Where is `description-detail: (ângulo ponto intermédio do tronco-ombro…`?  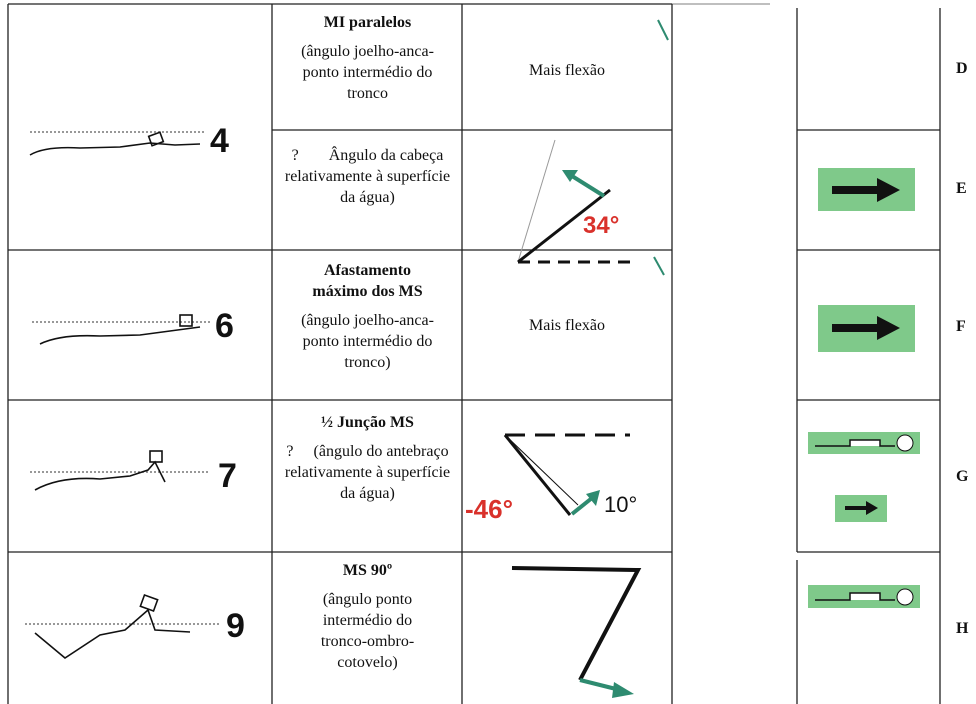
description-detail: (ângulo ponto intermédio do tronco-ombro… is located at coordinates (367, 631).